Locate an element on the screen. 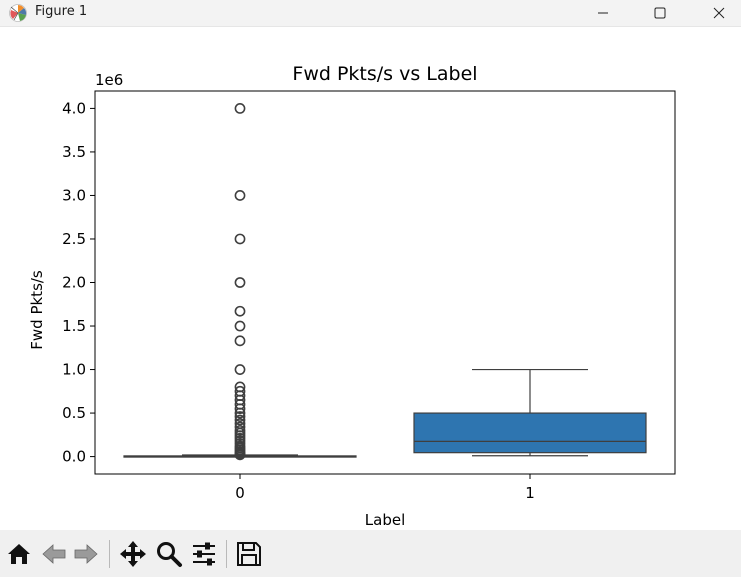 This screenshot has height=577, width=741. move-icon is located at coordinates (133, 554).